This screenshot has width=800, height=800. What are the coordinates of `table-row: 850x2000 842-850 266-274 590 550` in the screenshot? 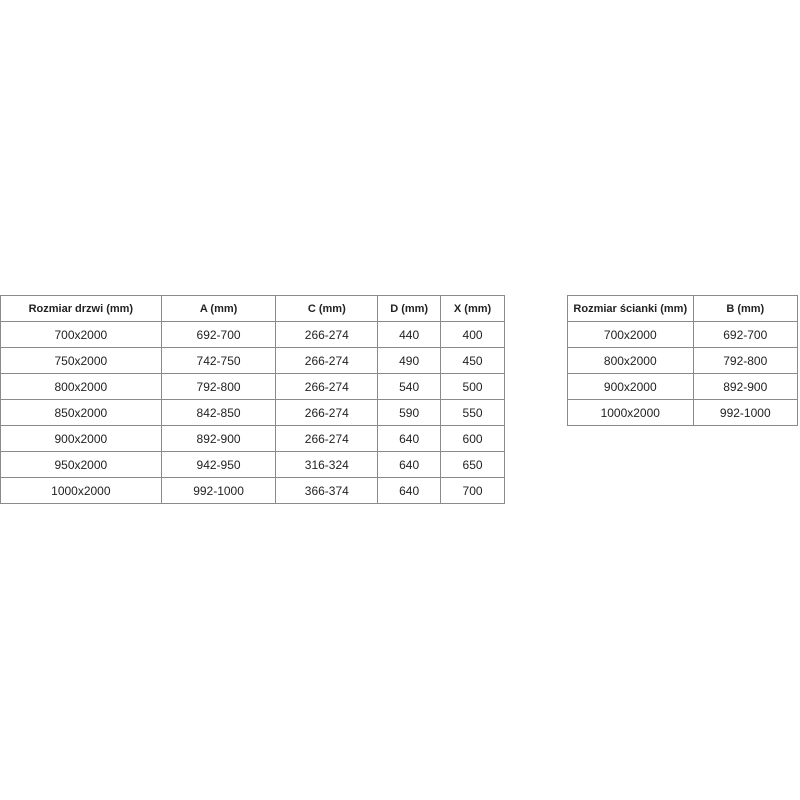 It's located at (252, 412).